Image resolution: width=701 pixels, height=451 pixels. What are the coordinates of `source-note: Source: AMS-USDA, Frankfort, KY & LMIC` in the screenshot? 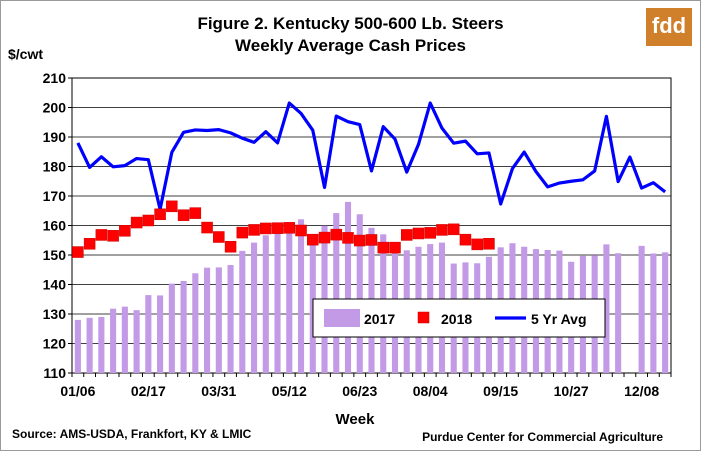 It's located at (132, 434).